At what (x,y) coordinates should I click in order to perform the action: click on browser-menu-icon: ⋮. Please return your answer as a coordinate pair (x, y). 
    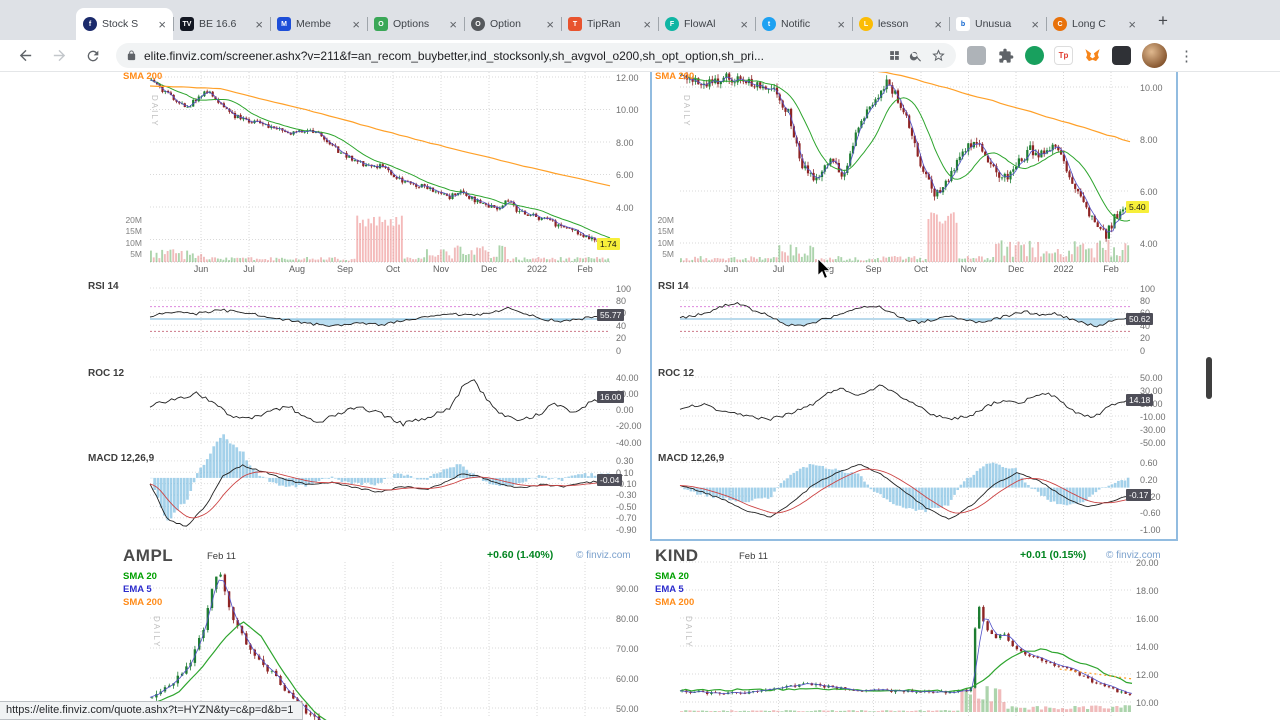
    Looking at the image, I should click on (1186, 56).